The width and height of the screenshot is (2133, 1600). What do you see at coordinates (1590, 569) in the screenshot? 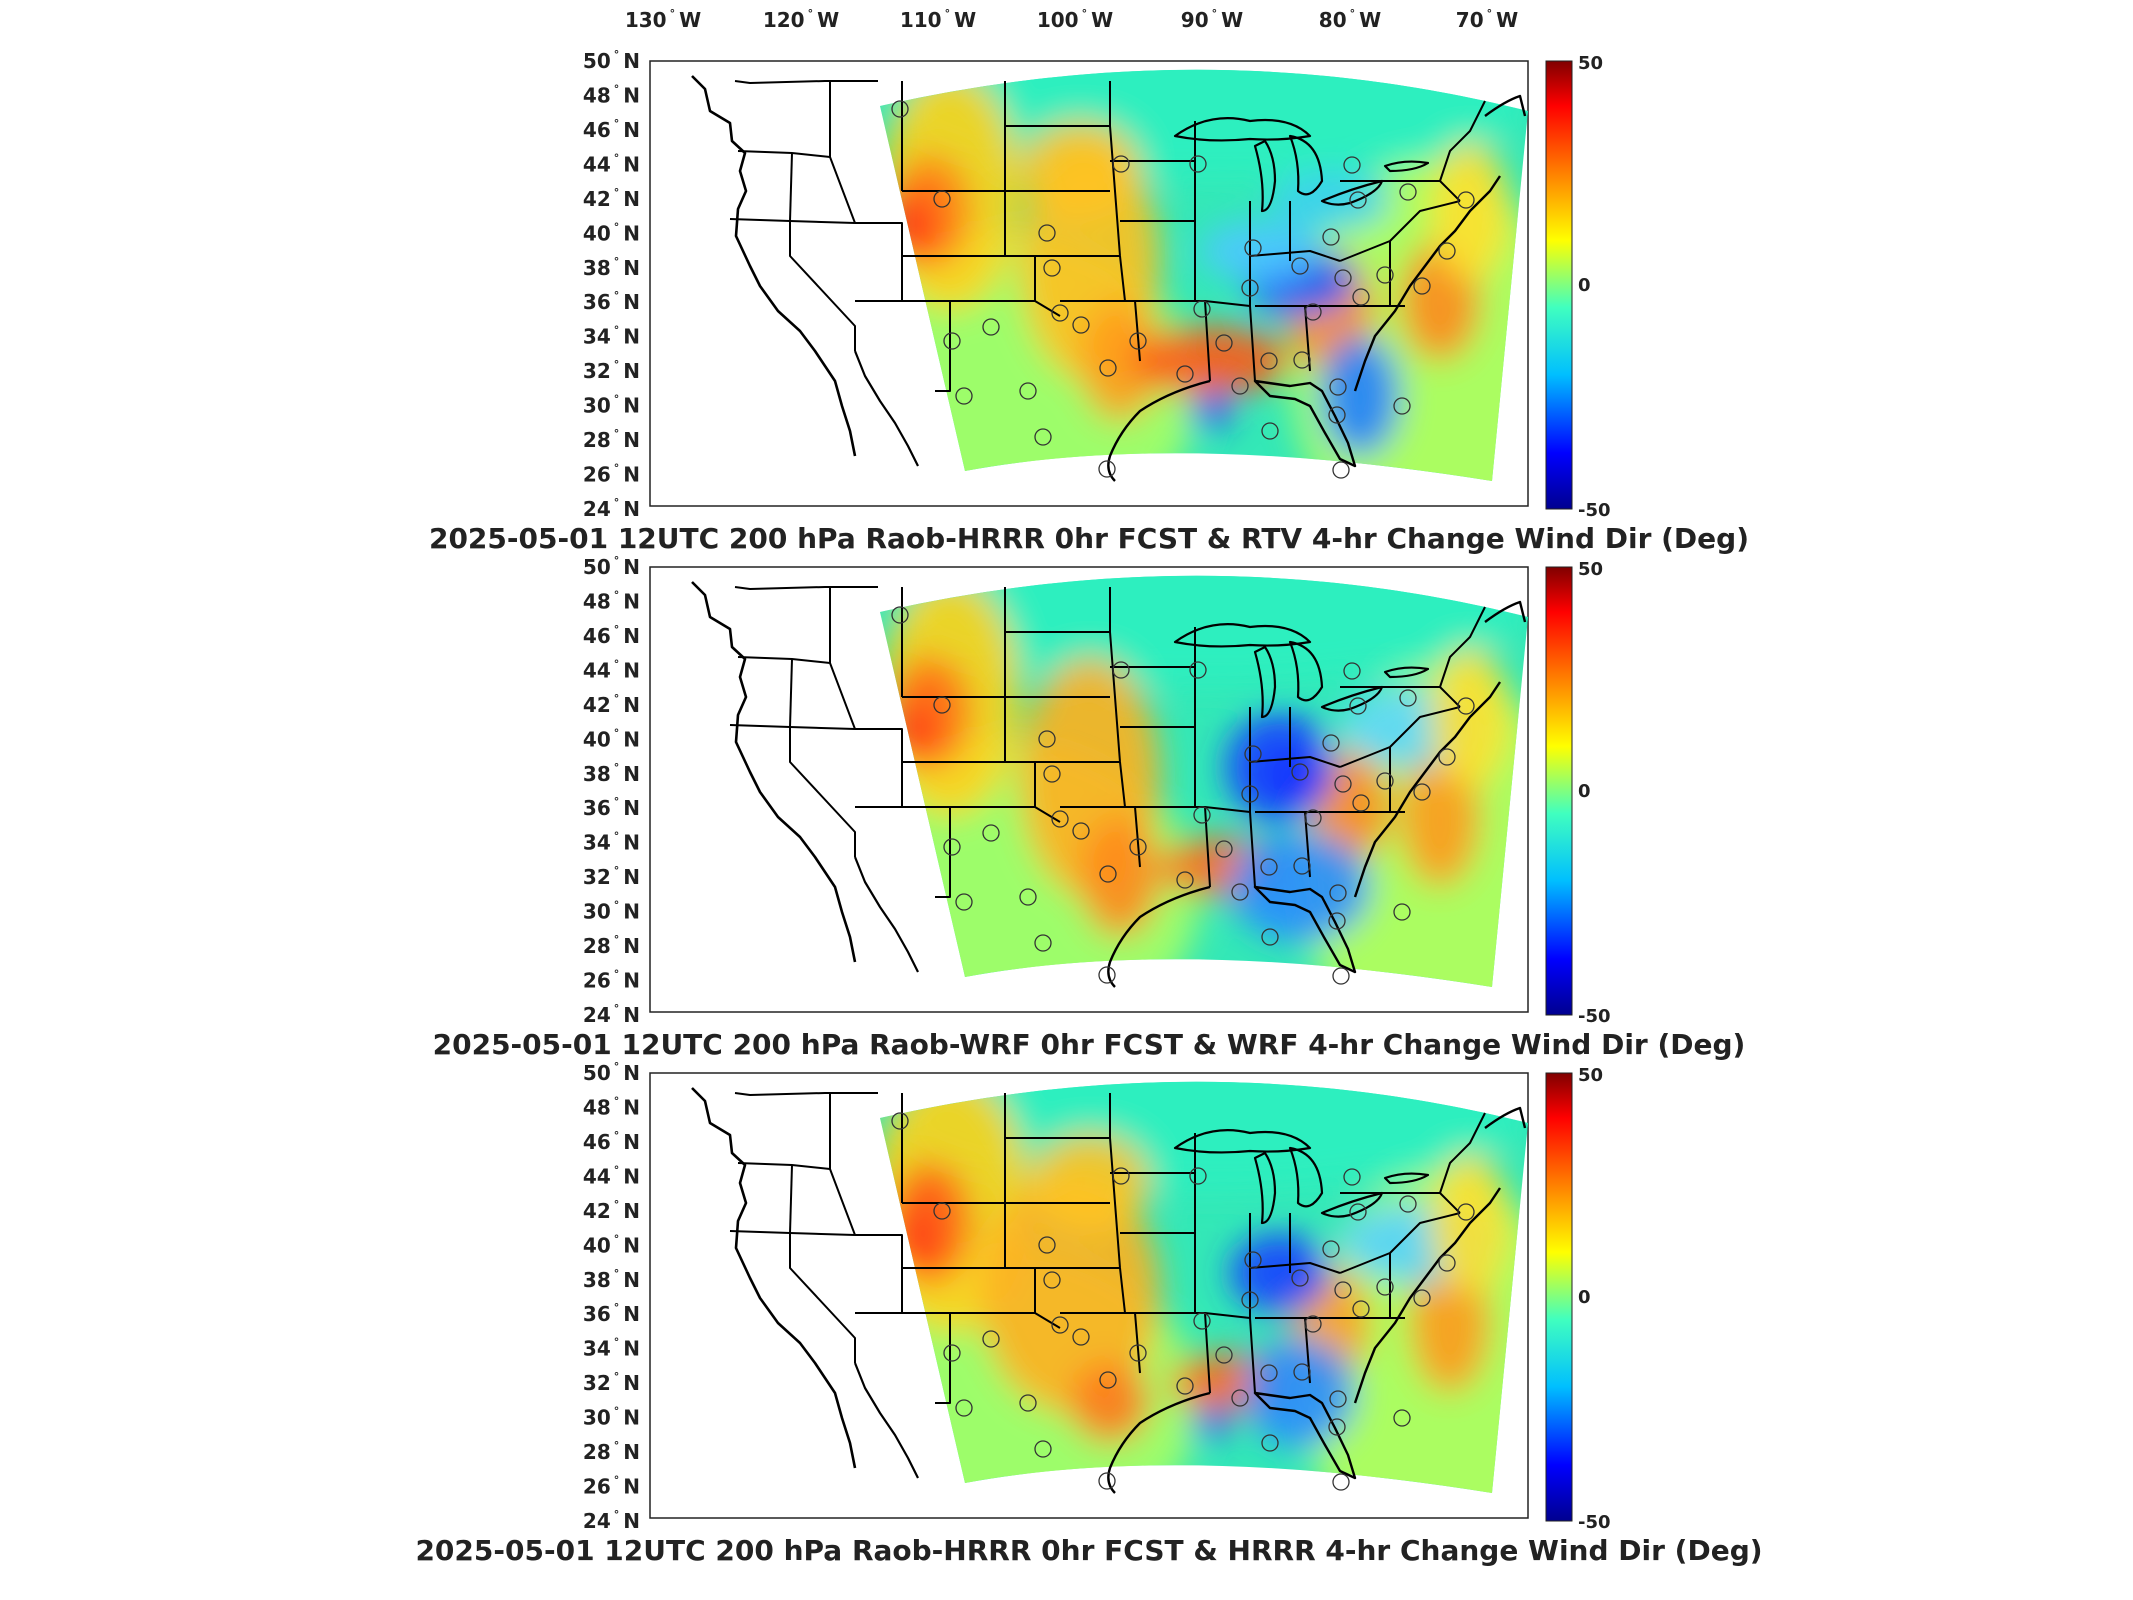
I see `colorbar-max-label: 50` at bounding box center [1590, 569].